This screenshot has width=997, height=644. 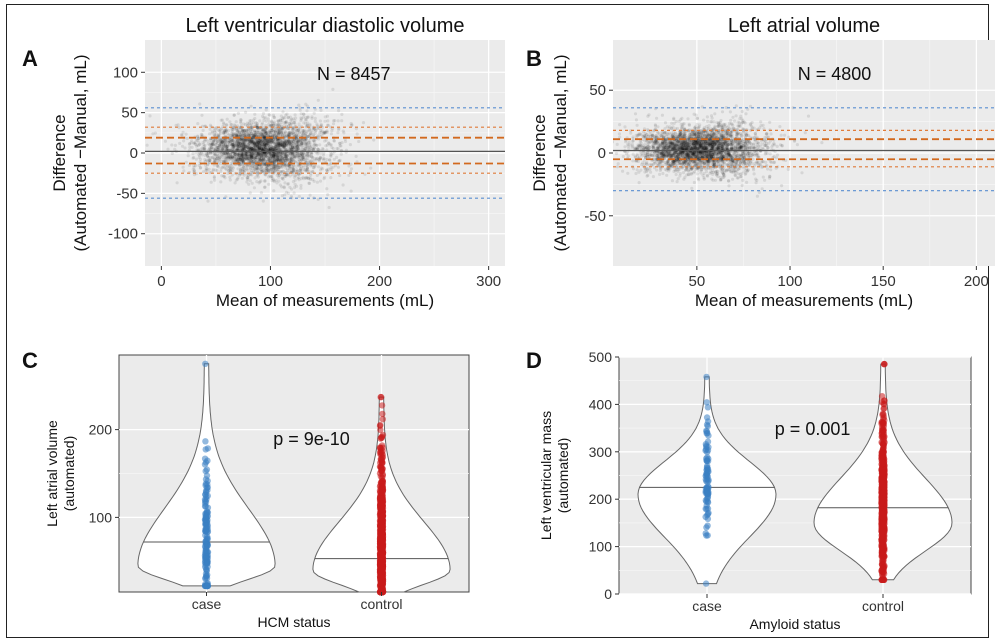 I want to click on y-tick-label: 0, so click(x=602, y=153).